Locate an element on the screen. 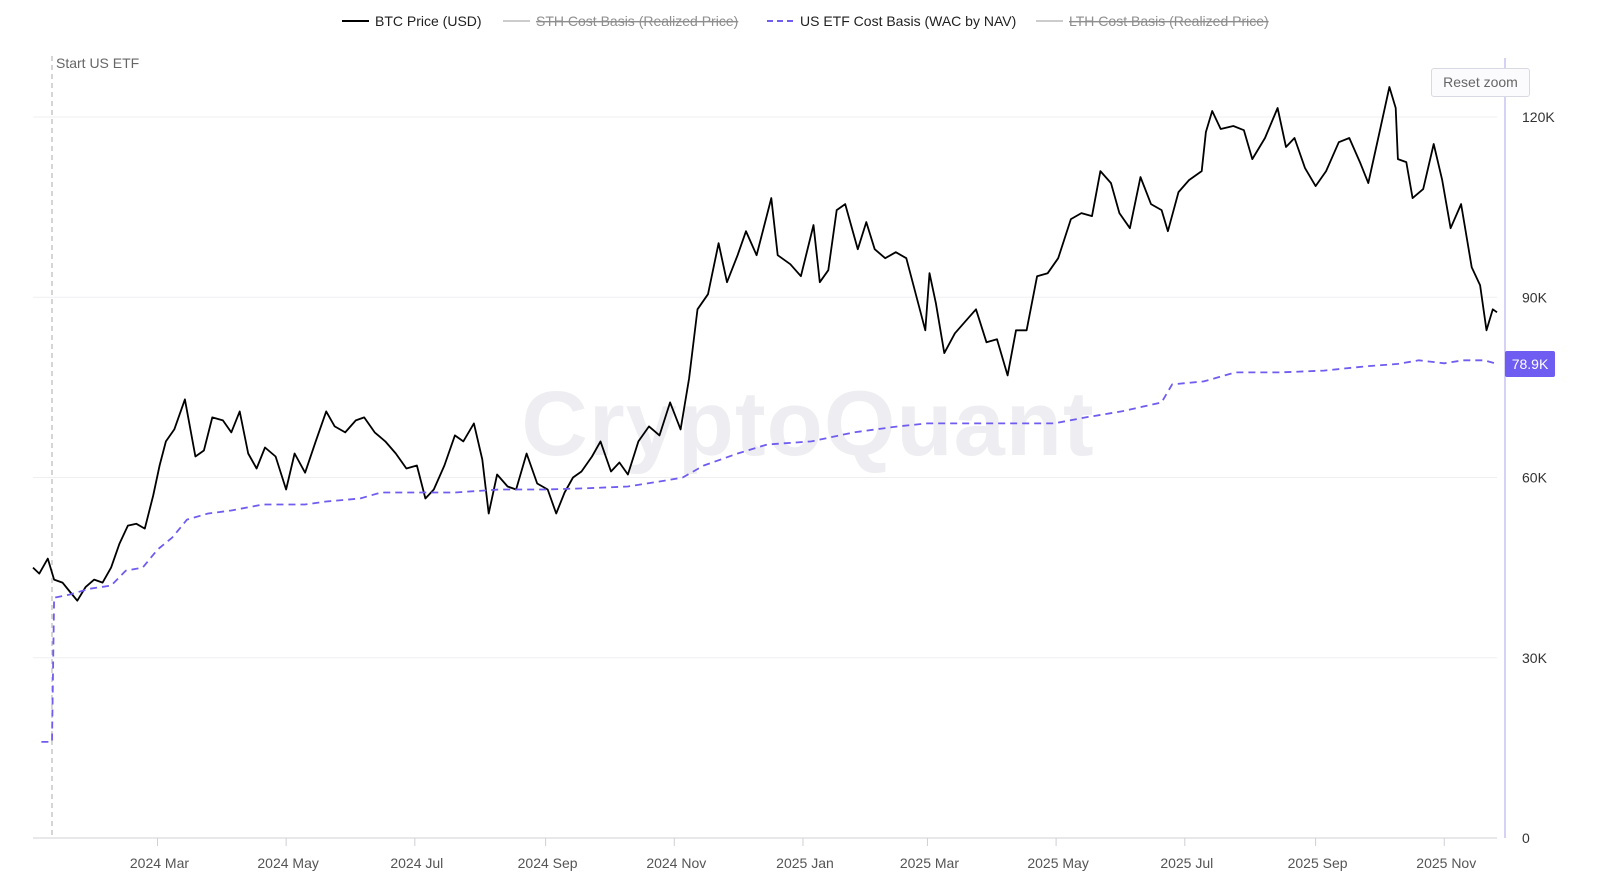  x-tick-label: 2025 Sep is located at coordinates (1318, 863).